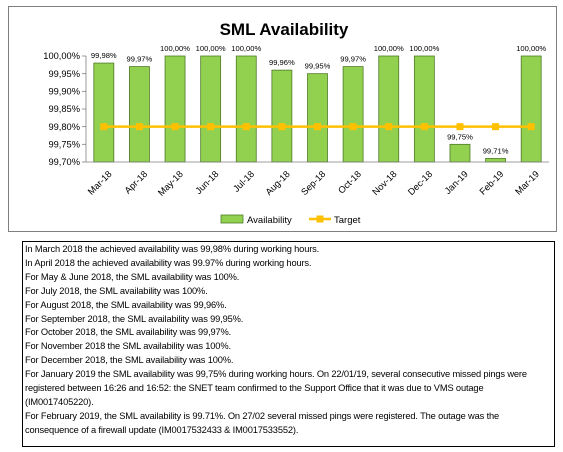 The image size is (563, 452). What do you see at coordinates (61, 56) in the screenshot?
I see `y-tick-label: 100,00%` at bounding box center [61, 56].